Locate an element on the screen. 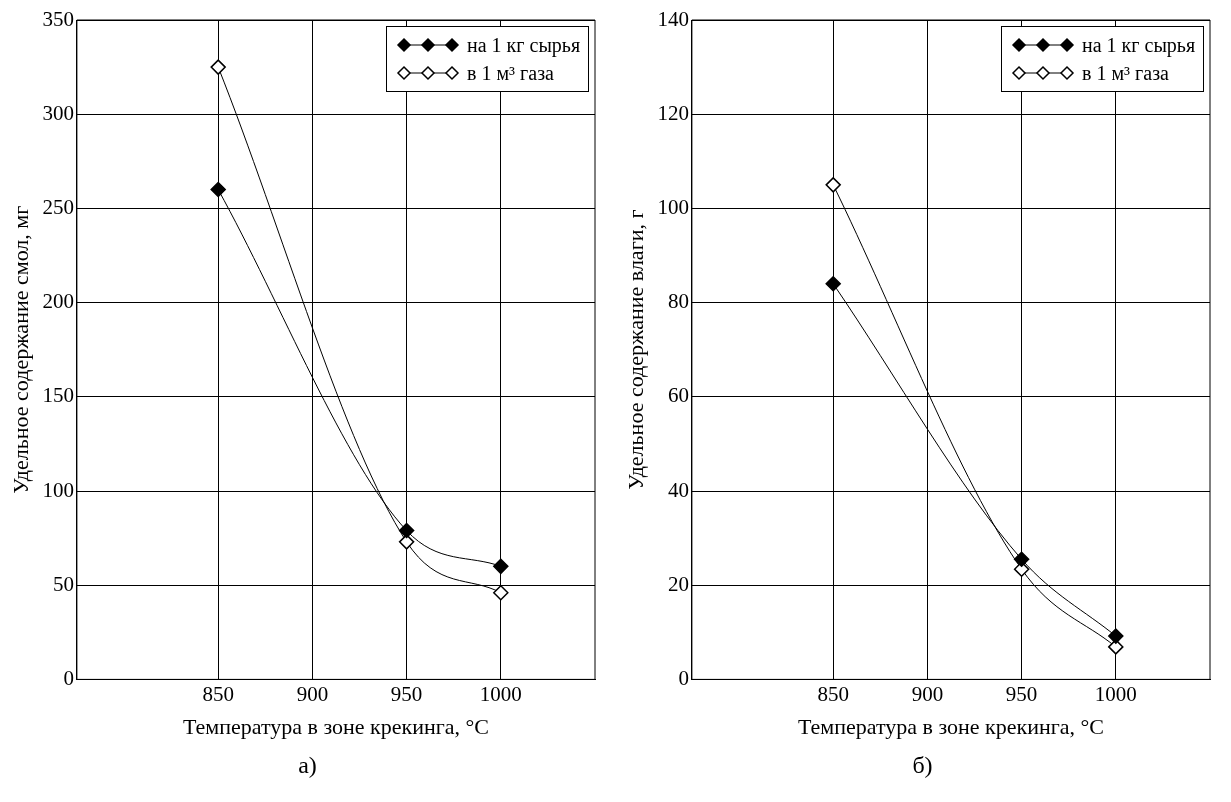 The width and height of the screenshot is (1231, 802). y-tick-label: 140 is located at coordinates (673, 18).